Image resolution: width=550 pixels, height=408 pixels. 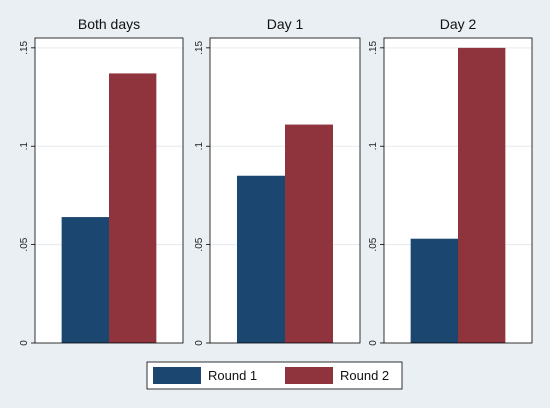 I want to click on legend: Round 1 Round 2, so click(x=274, y=375).